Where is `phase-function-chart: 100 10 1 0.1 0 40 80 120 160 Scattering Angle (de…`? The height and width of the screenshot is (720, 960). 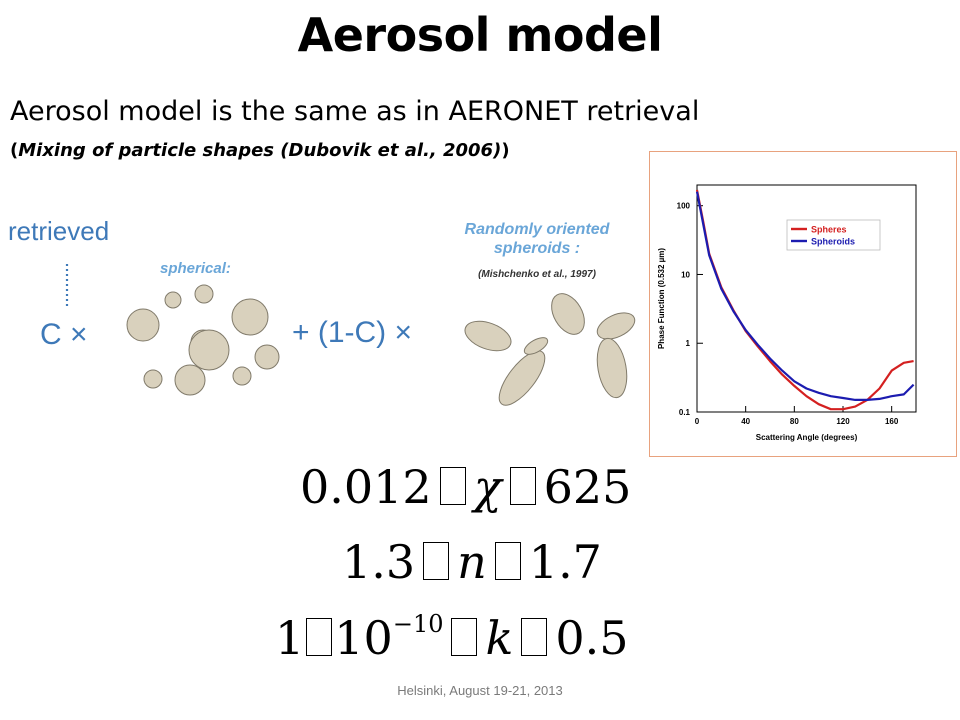 phase-function-chart: 100 10 1 0.1 0 40 80 120 160 Scattering Angle (de… is located at coordinates (787, 313).